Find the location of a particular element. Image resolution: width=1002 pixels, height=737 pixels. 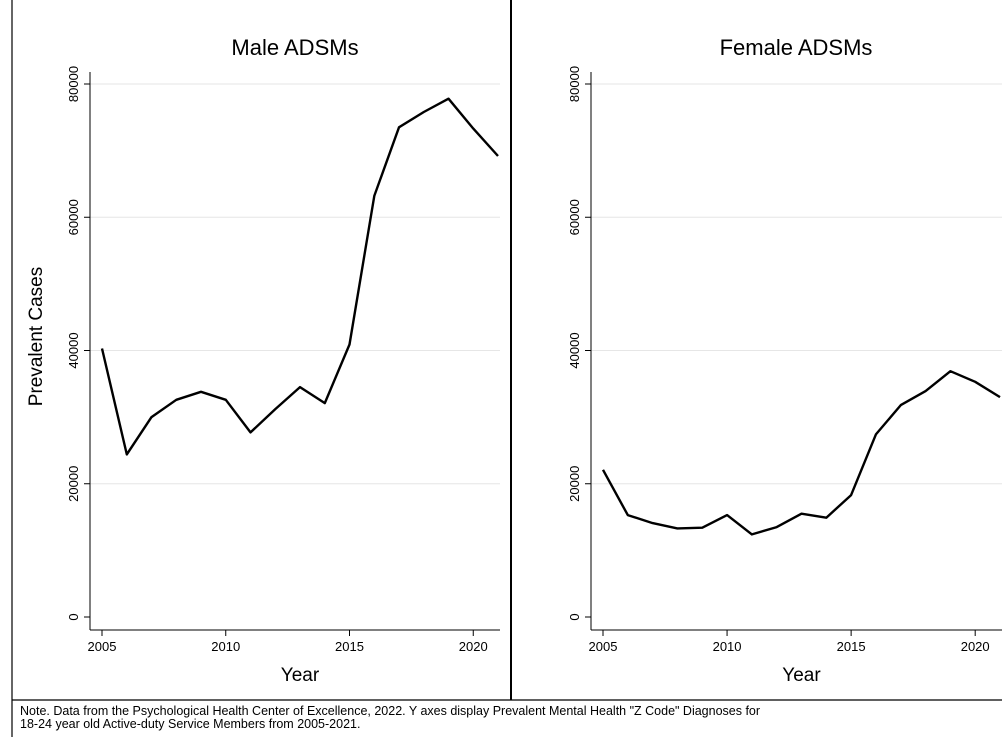

panel-title: Female ADSMs is located at coordinates (796, 47).